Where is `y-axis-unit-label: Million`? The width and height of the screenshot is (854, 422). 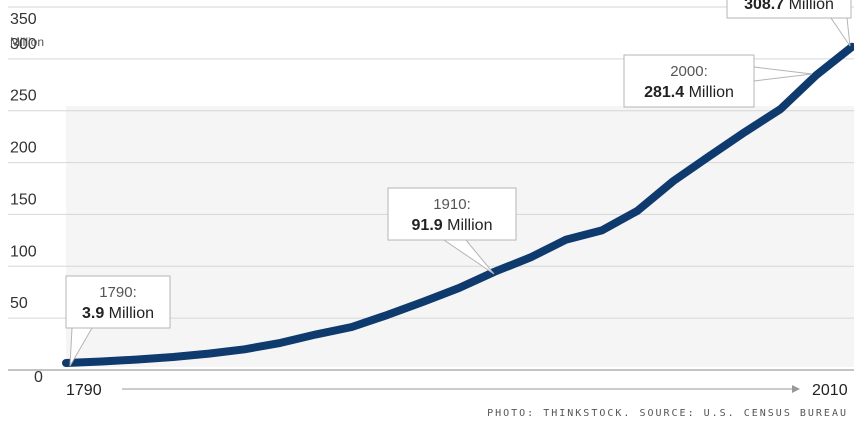
y-axis-unit-label: Million is located at coordinates (27, 42).